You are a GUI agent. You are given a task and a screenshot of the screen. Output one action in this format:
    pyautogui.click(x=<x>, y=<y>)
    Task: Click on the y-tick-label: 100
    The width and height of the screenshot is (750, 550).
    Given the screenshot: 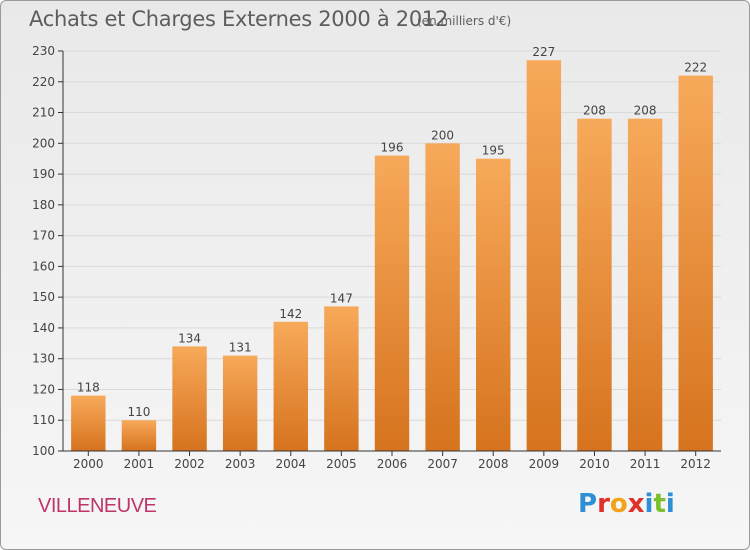 What is the action you would take?
    pyautogui.click(x=43, y=451)
    